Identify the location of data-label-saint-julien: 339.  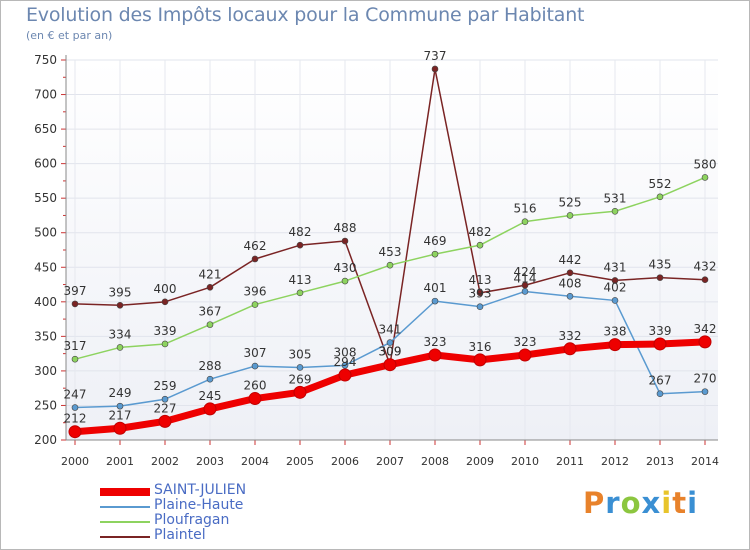
(660, 331).